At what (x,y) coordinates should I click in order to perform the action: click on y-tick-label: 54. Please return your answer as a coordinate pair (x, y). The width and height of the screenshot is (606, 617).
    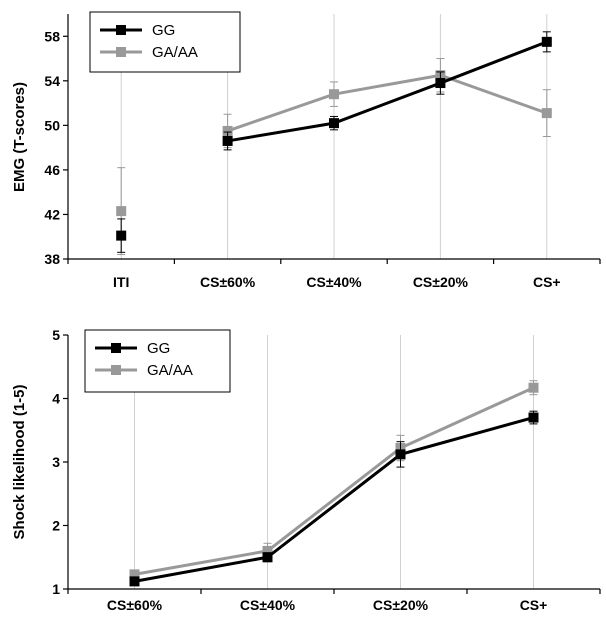
    Looking at the image, I should click on (52, 81).